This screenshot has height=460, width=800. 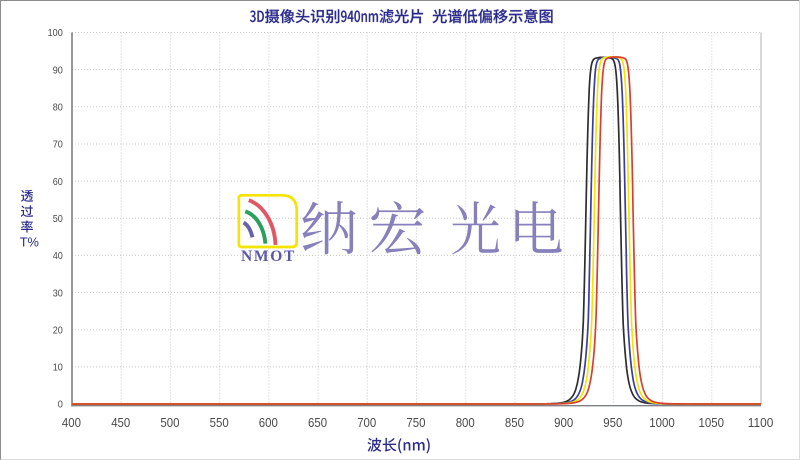 What do you see at coordinates (317, 422) in the screenshot?
I see `svg-text: 650` at bounding box center [317, 422].